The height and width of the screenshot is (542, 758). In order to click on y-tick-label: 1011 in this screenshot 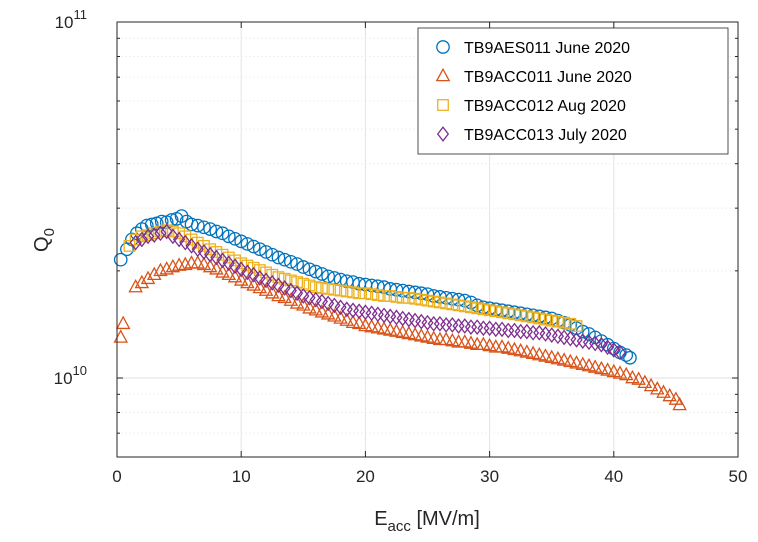, I will do `click(71, 19)`.